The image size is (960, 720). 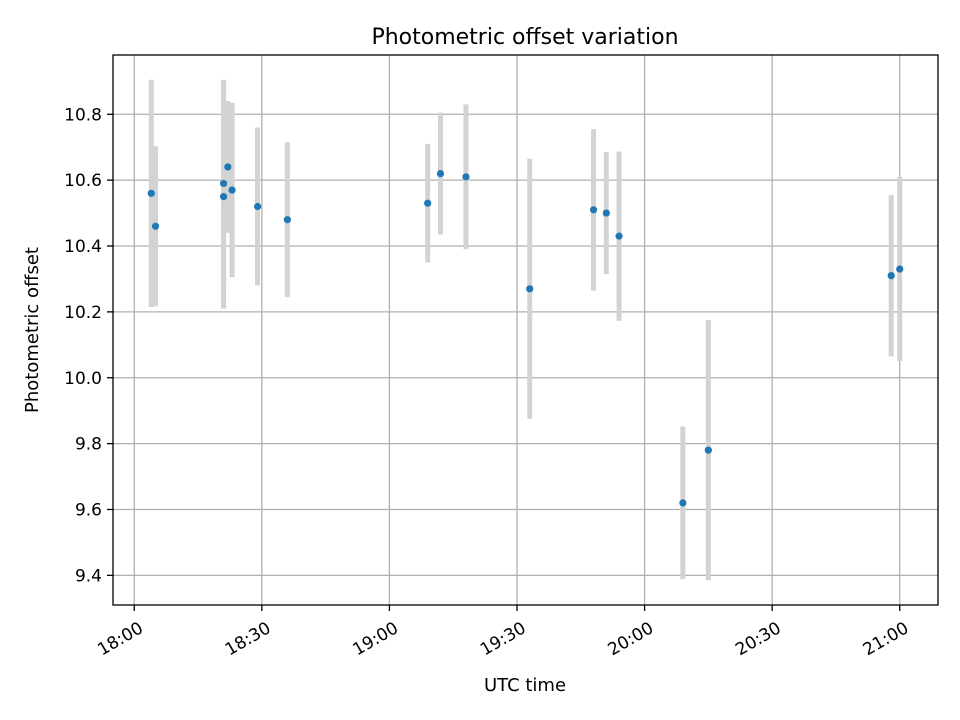 What do you see at coordinates (83, 181) in the screenshot?
I see `y-tick-label: 10.6` at bounding box center [83, 181].